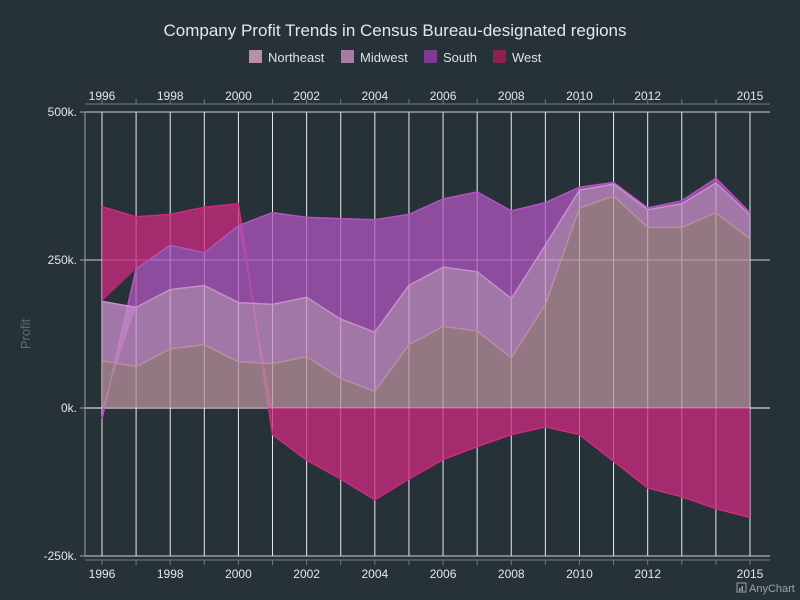 The image size is (800, 600). What do you see at coordinates (750, 574) in the screenshot?
I see `x-tick-label-bottom: 2015` at bounding box center [750, 574].